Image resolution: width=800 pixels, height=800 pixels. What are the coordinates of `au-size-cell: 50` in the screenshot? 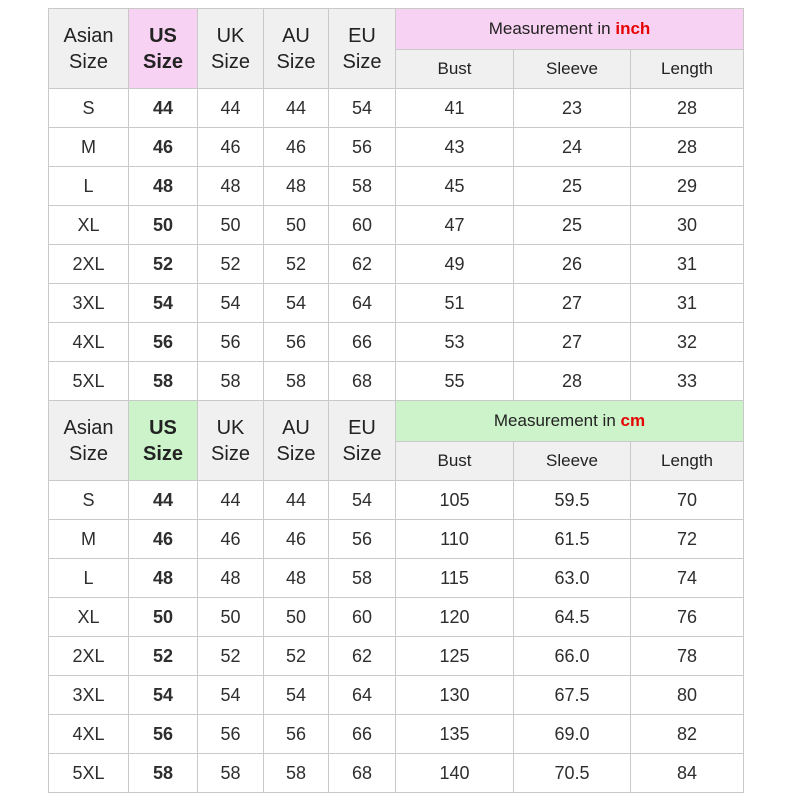 It's located at (296, 225).